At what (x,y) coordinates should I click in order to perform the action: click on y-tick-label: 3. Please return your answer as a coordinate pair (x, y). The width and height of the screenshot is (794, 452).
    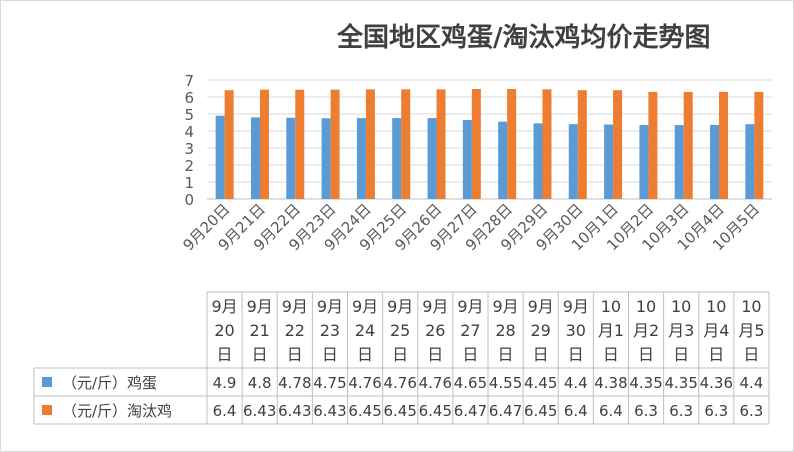
    Looking at the image, I should click on (189, 149).